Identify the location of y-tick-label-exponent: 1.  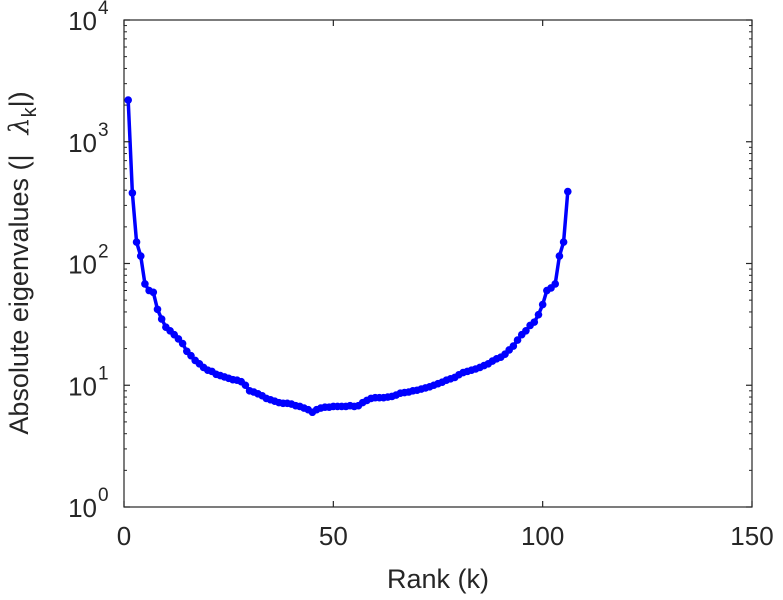
(103, 373).